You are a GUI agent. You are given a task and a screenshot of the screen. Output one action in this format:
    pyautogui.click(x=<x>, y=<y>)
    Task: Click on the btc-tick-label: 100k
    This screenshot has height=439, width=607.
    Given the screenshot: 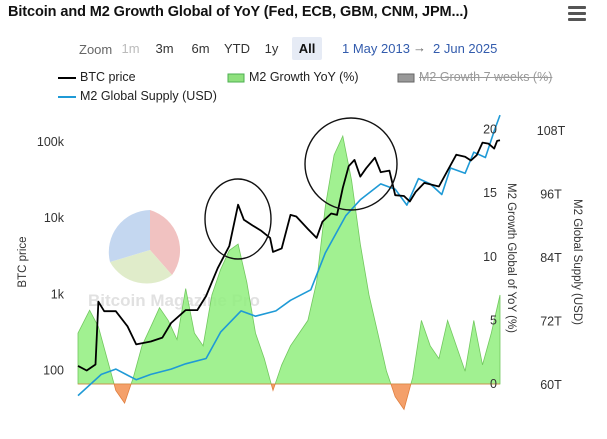 What is the action you would take?
    pyautogui.click(x=51, y=142)
    